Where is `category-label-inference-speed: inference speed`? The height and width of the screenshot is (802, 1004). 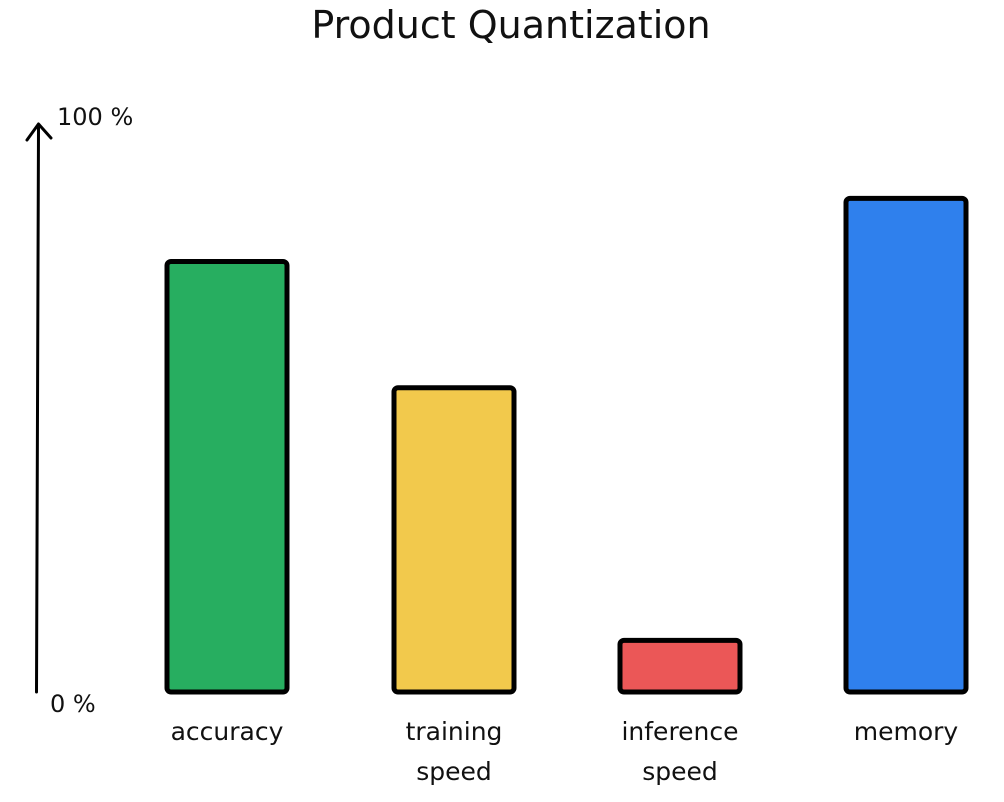 category-label-inference-speed: inference speed is located at coordinates (679, 751).